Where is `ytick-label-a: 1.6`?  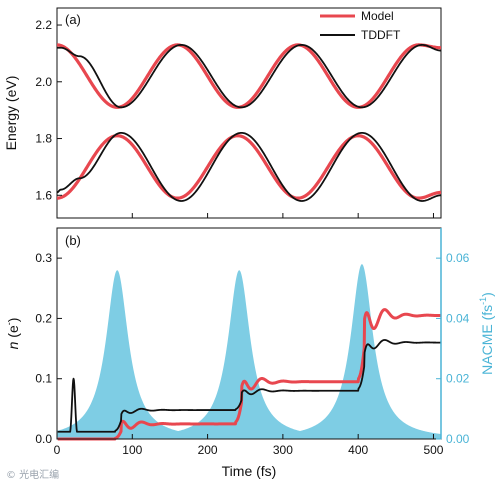 ytick-label-a: 1.6 is located at coordinates (43, 195).